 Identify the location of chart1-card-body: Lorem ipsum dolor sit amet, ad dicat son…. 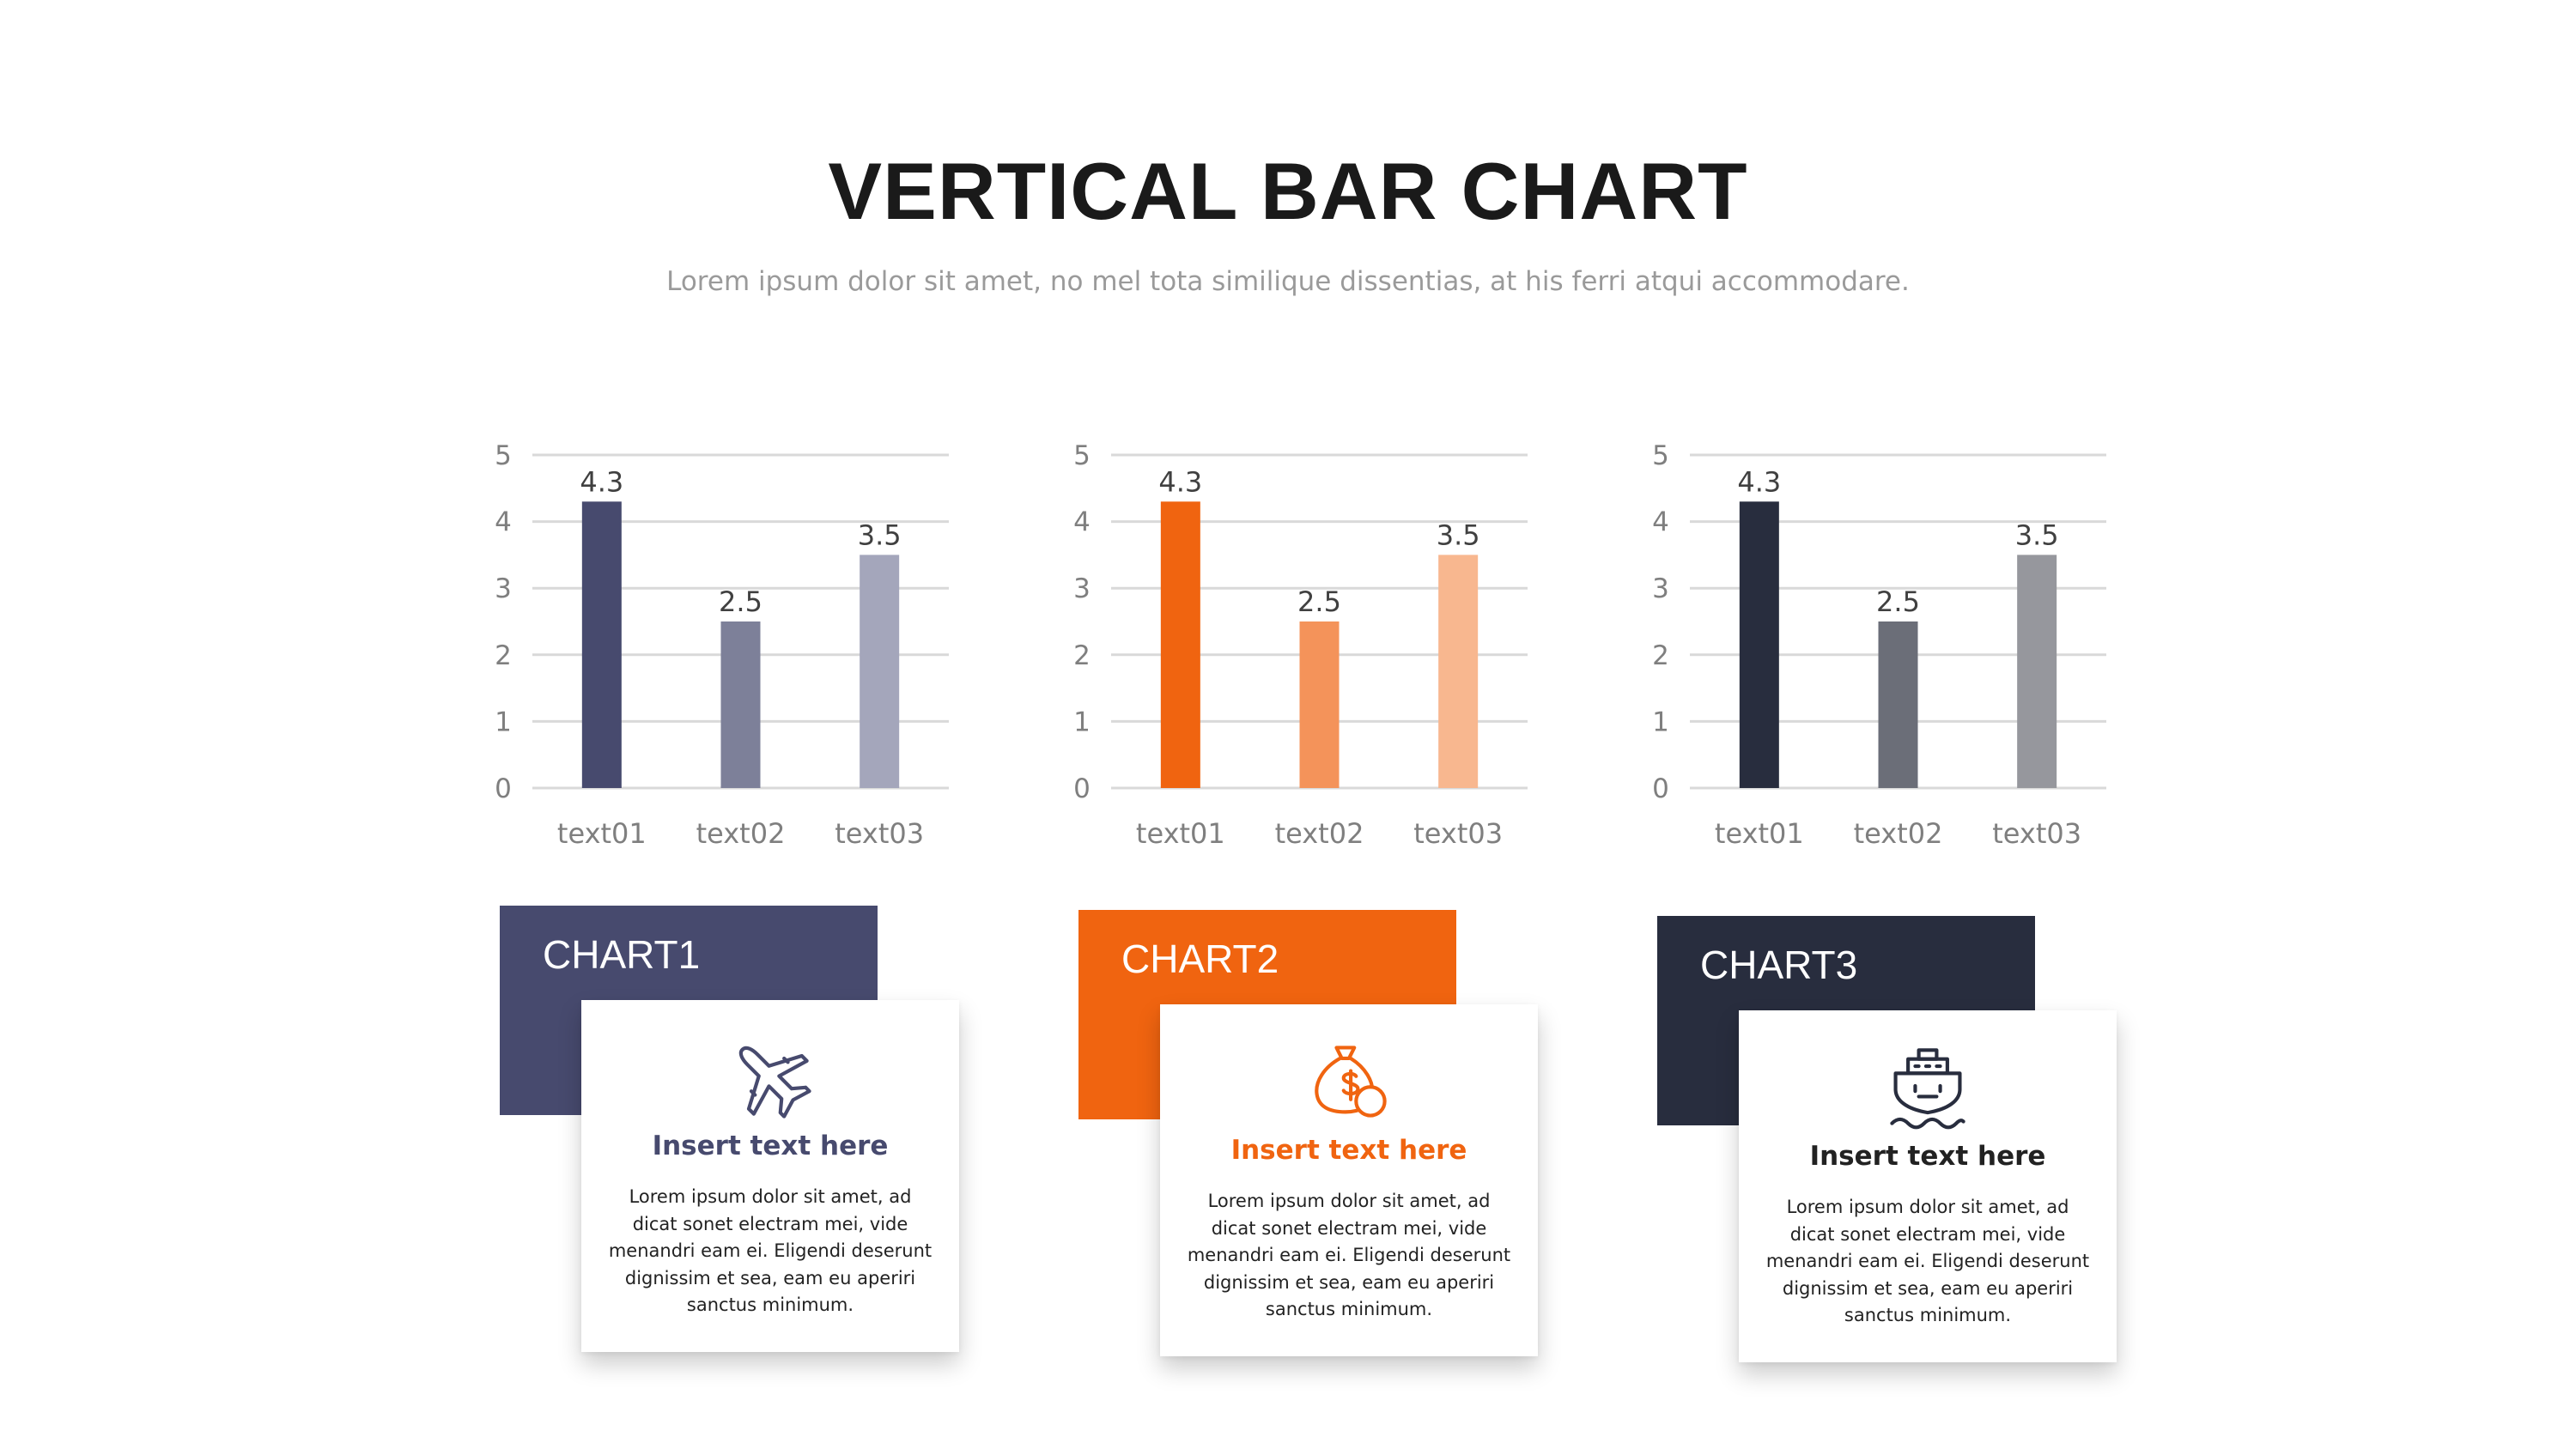
(770, 1250).